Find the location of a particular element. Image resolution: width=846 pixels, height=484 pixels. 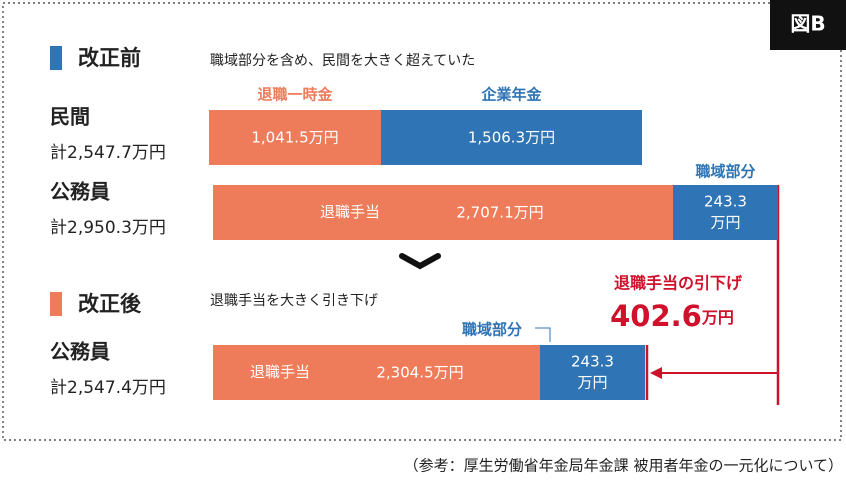

segment-name: 企業年金 is located at coordinates (511, 95).